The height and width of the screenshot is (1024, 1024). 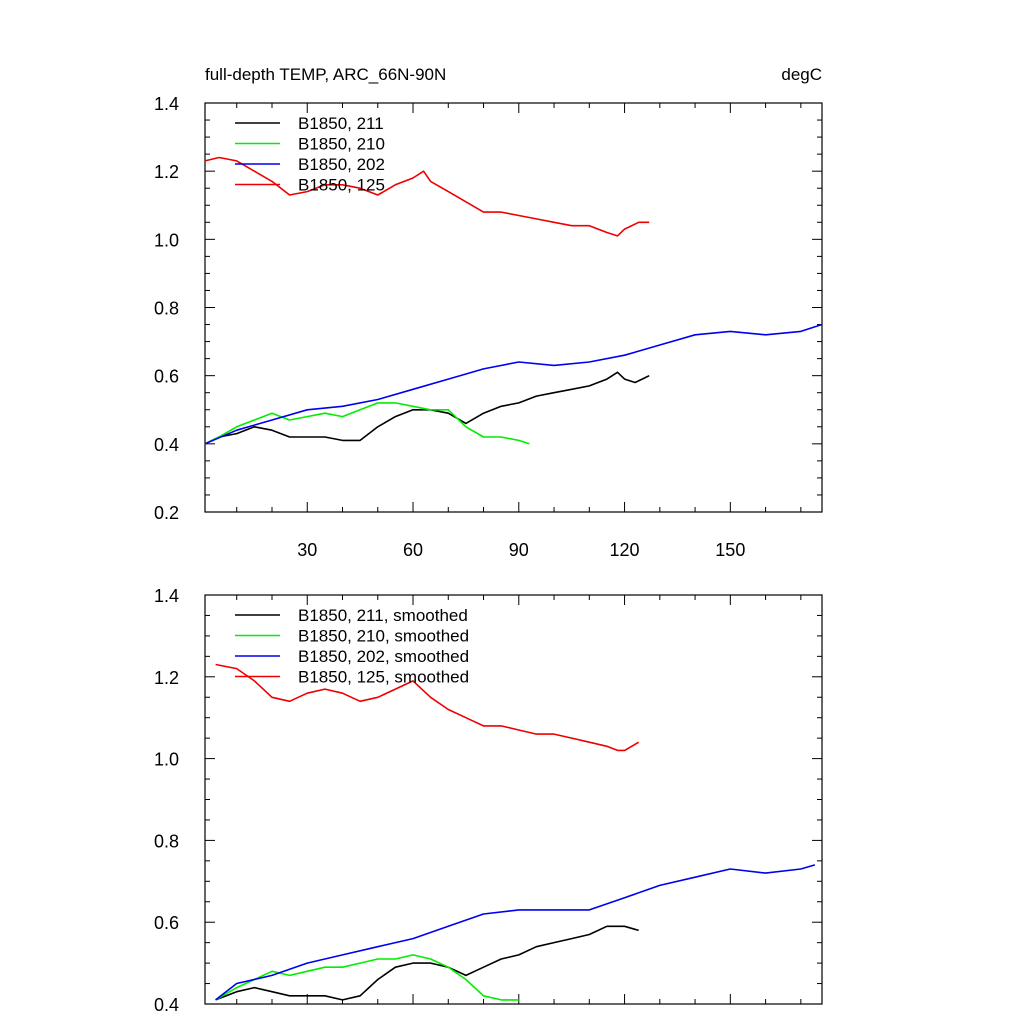 I want to click on x-tick-label: 60, so click(x=413, y=550).